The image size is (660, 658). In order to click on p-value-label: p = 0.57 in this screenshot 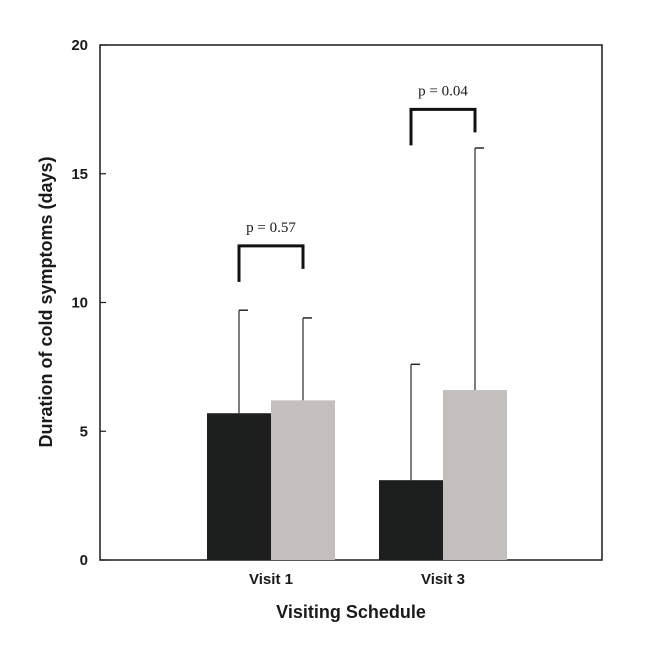, I will do `click(271, 228)`.